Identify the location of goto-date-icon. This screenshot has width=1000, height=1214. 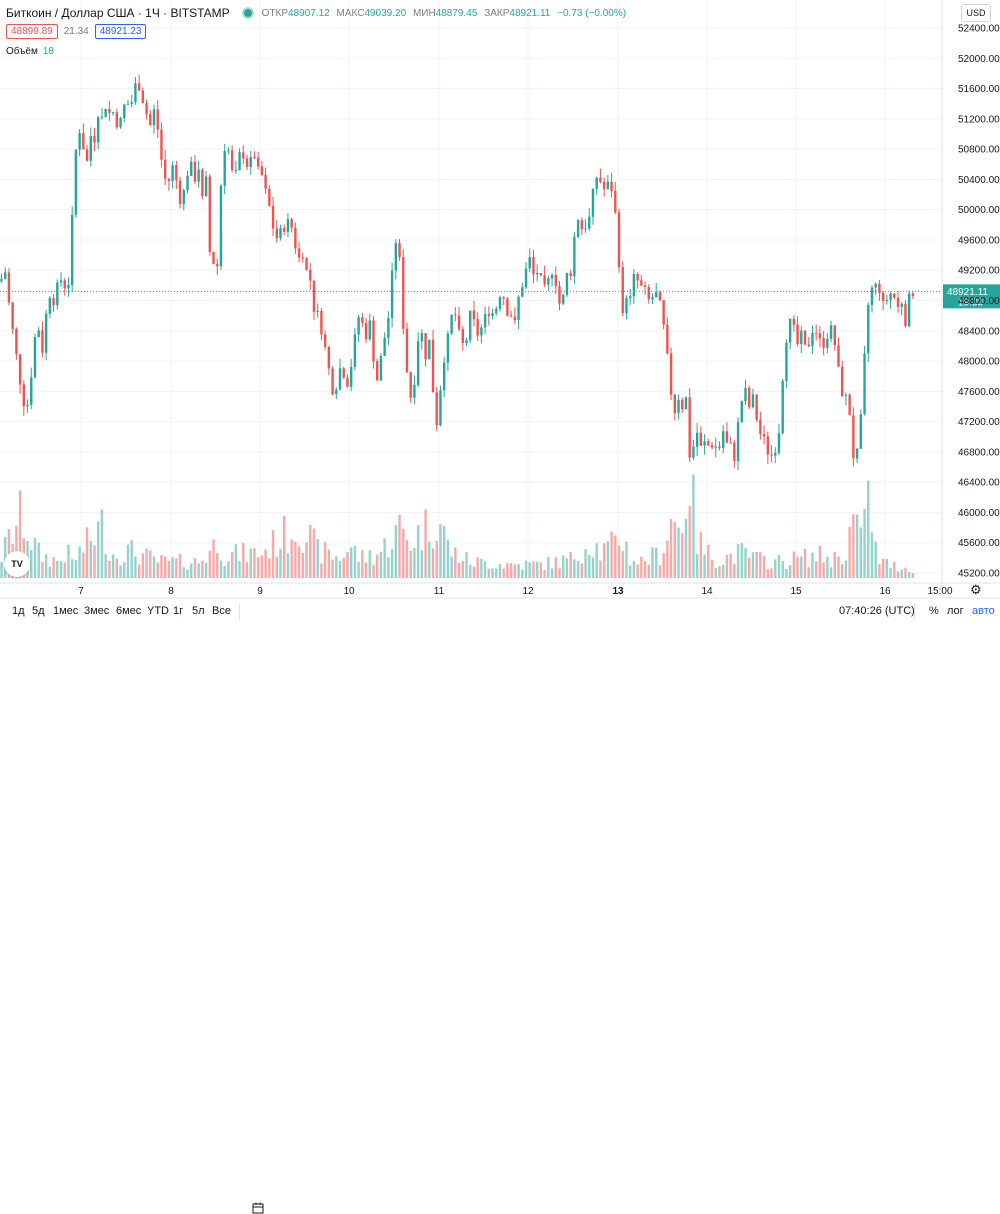
(258, 1208).